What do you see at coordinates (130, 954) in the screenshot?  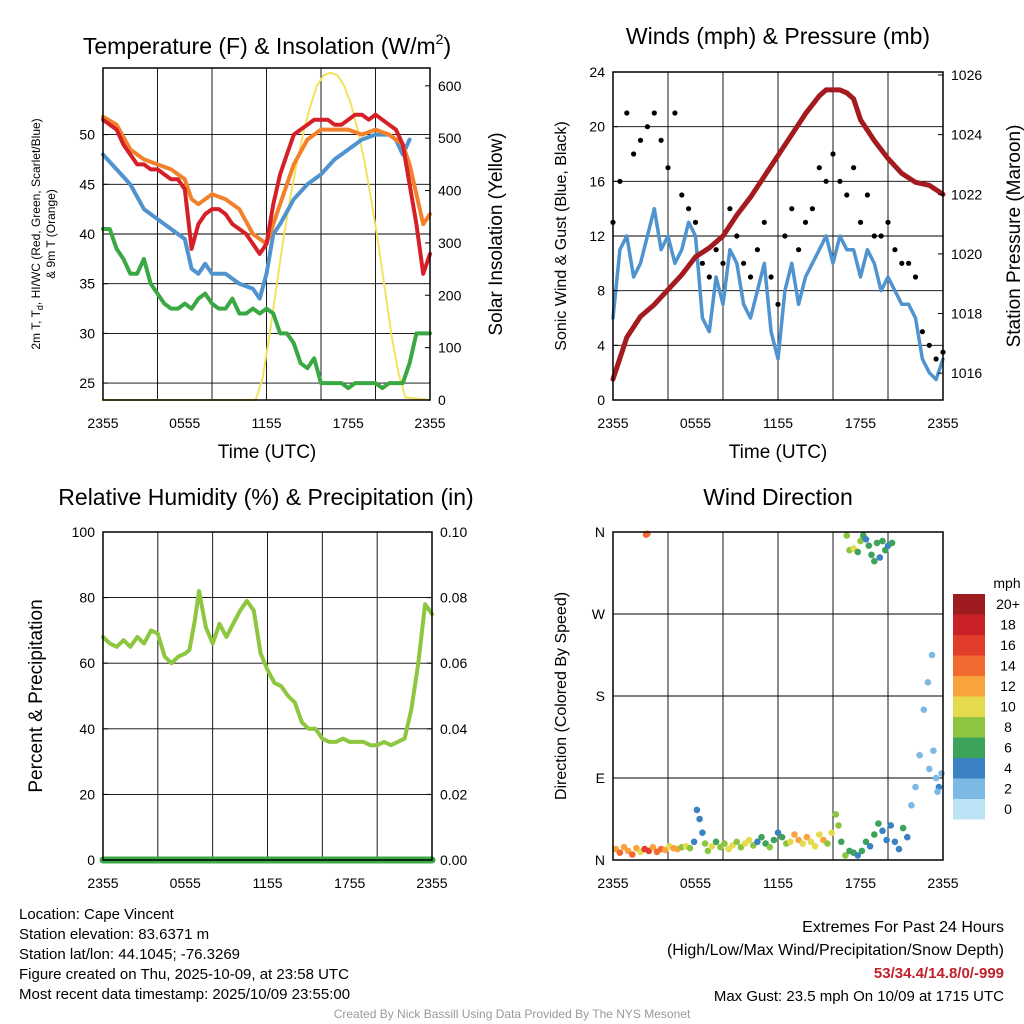 I see `latlon-text: Station lat/lon: 44.1045; -76.3269` at bounding box center [130, 954].